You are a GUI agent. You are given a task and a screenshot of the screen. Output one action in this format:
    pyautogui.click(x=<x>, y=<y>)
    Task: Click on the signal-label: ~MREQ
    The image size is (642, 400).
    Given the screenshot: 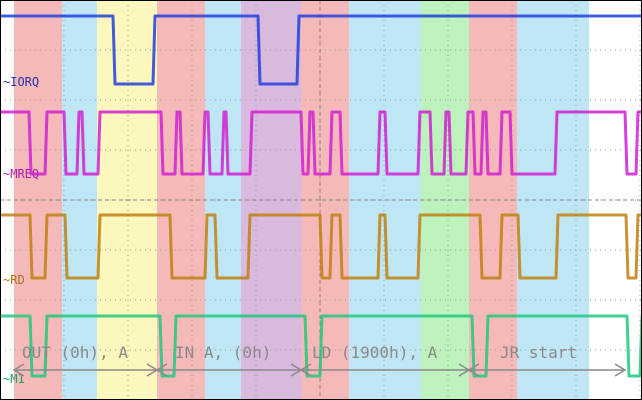 What is the action you would take?
    pyautogui.click(x=21, y=174)
    